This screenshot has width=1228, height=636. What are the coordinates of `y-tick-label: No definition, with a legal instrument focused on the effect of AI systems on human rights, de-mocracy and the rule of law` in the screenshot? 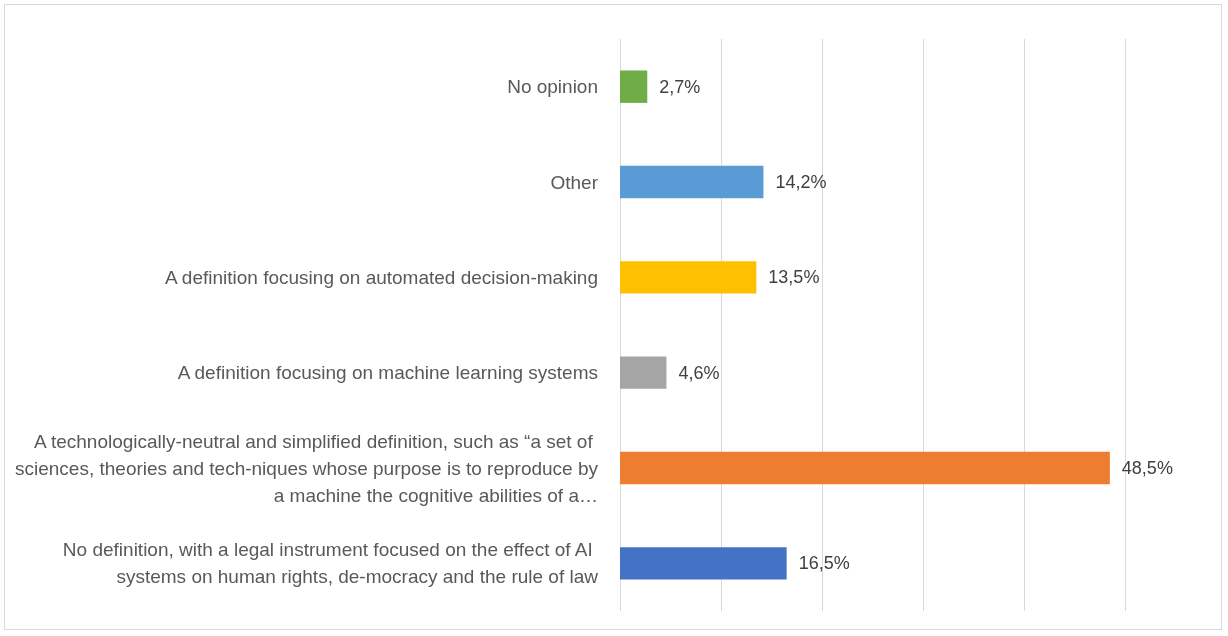 It's located at (330, 563).